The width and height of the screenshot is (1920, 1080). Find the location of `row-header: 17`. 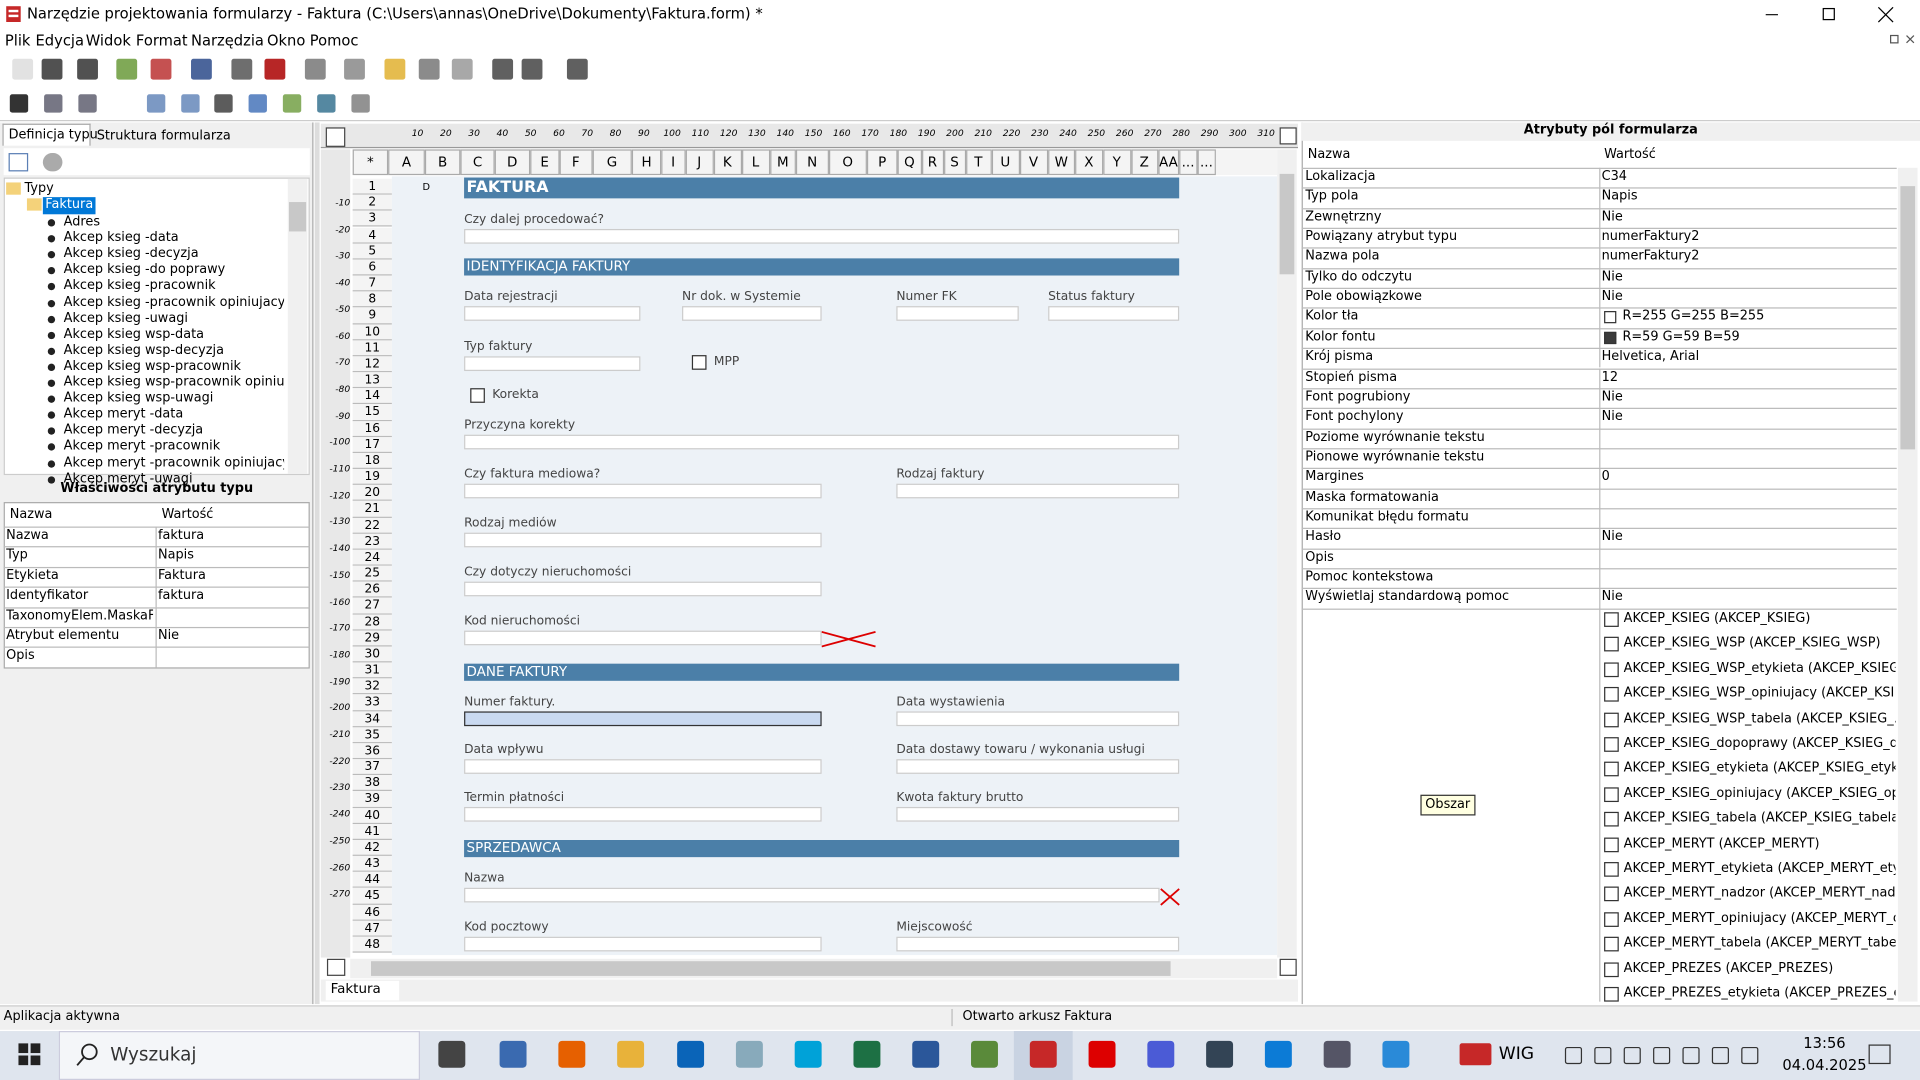

row-header: 17 is located at coordinates (372, 444).